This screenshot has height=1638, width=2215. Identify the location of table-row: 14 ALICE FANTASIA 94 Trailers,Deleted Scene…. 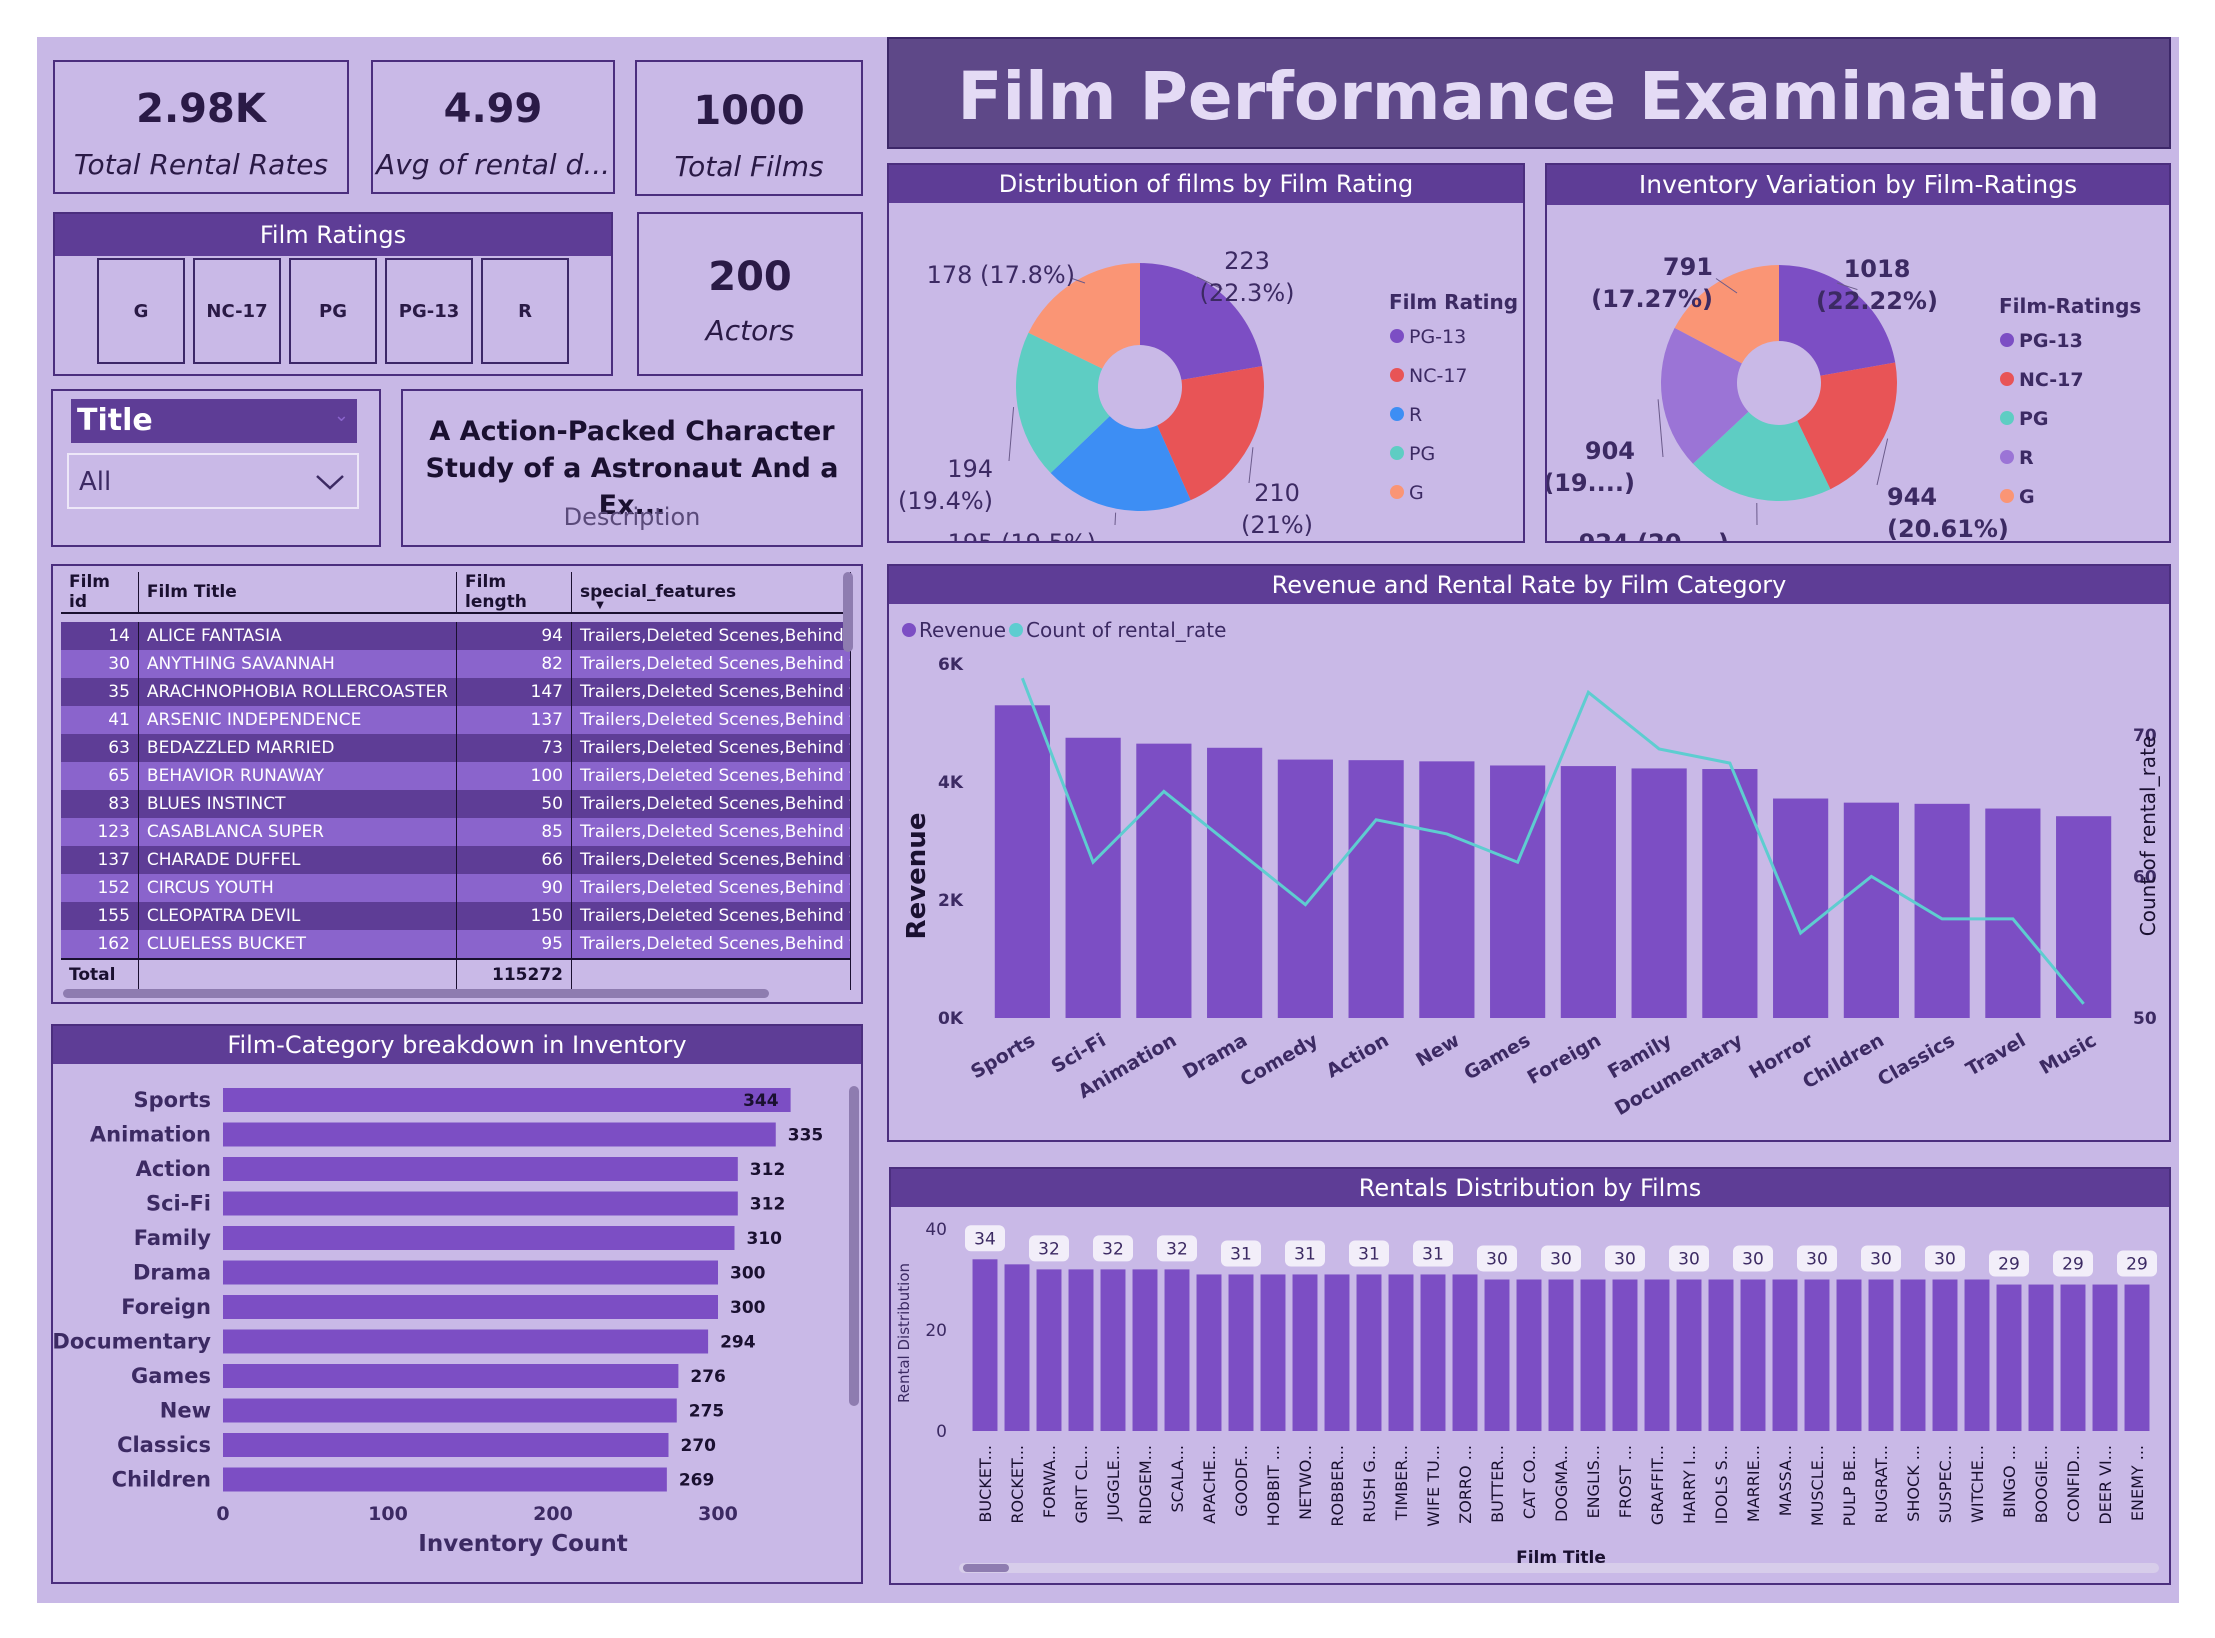
(456, 636).